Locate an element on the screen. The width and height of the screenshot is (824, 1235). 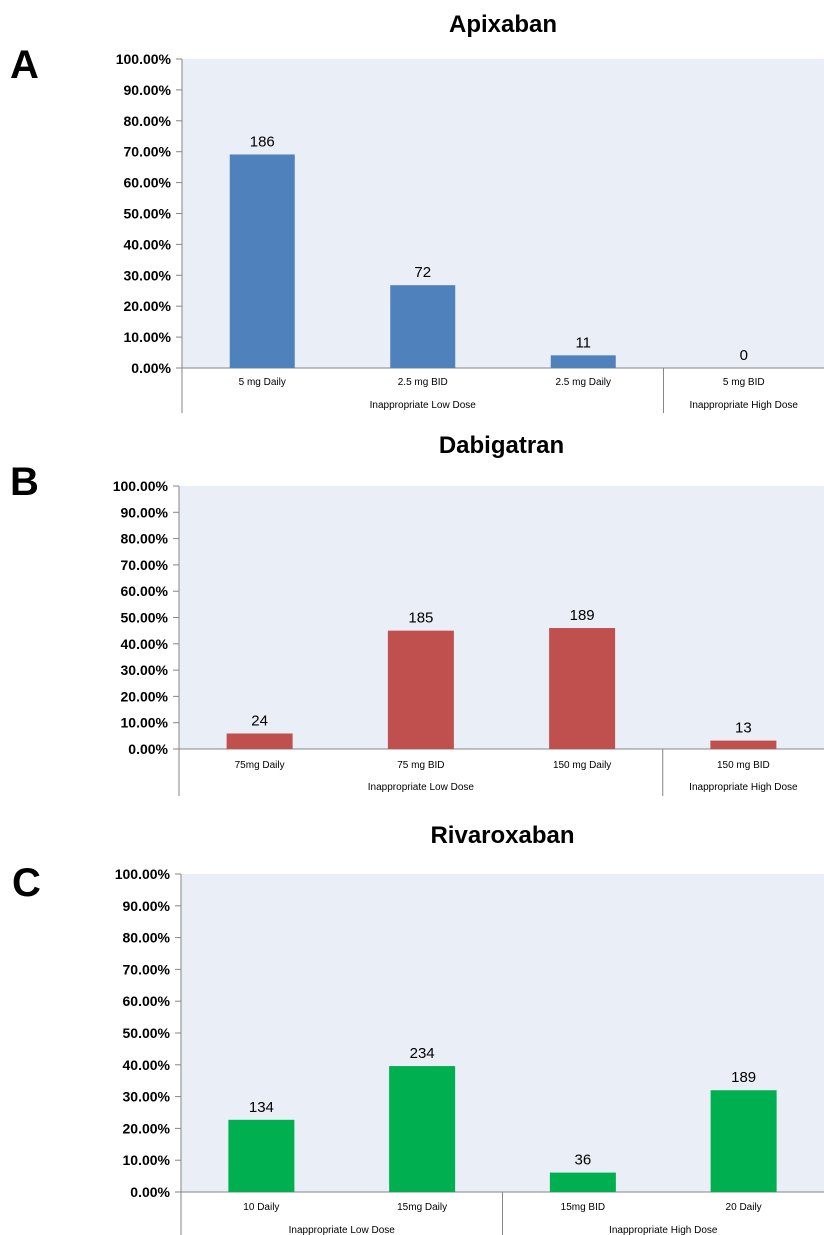
x-tick-label: 15mg BID is located at coordinates (583, 1207).